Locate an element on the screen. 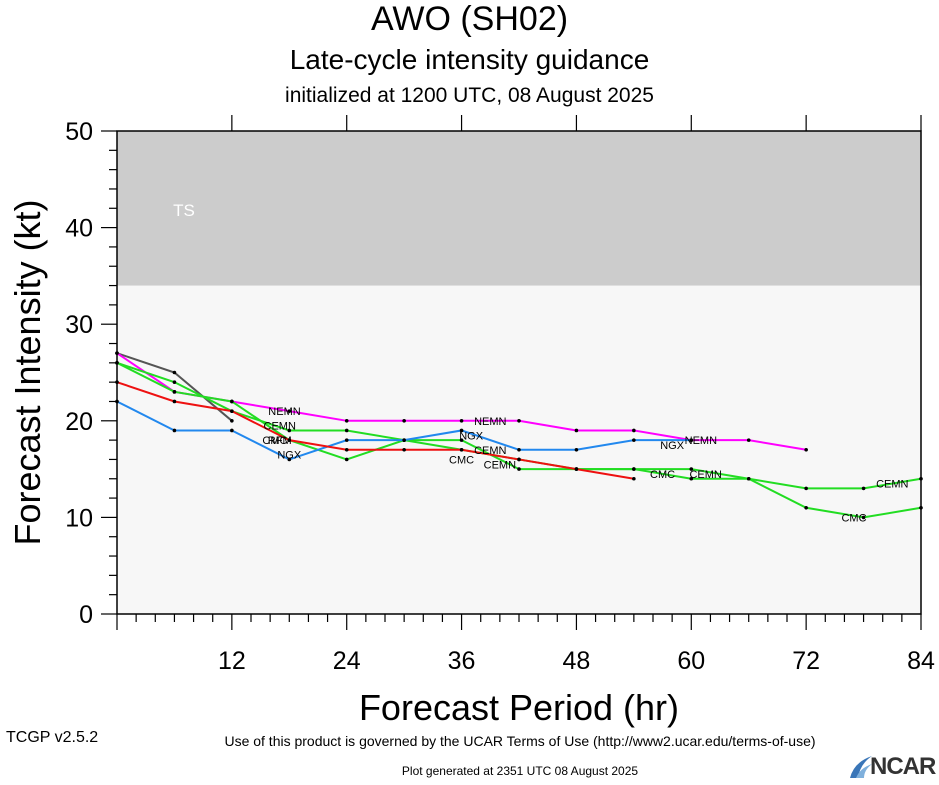  ncar-logo: NCAR is located at coordinates (893, 766).